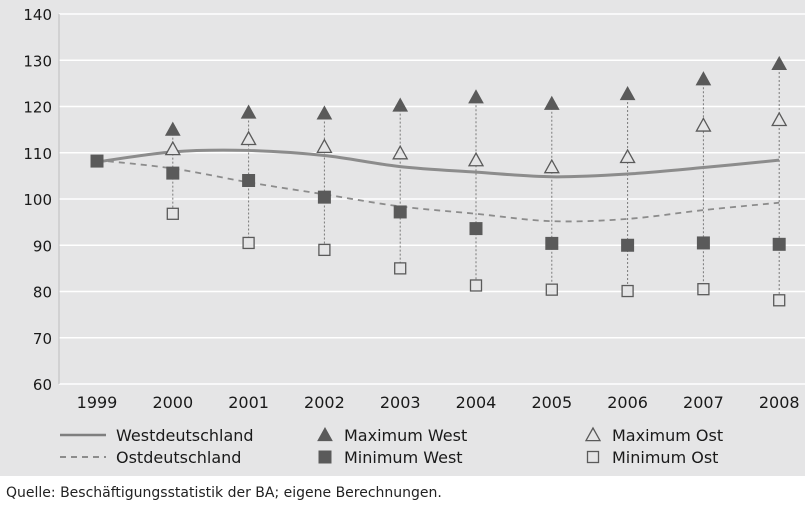  What do you see at coordinates (37, 15) in the screenshot?
I see `y-tick-label: 140` at bounding box center [37, 15].